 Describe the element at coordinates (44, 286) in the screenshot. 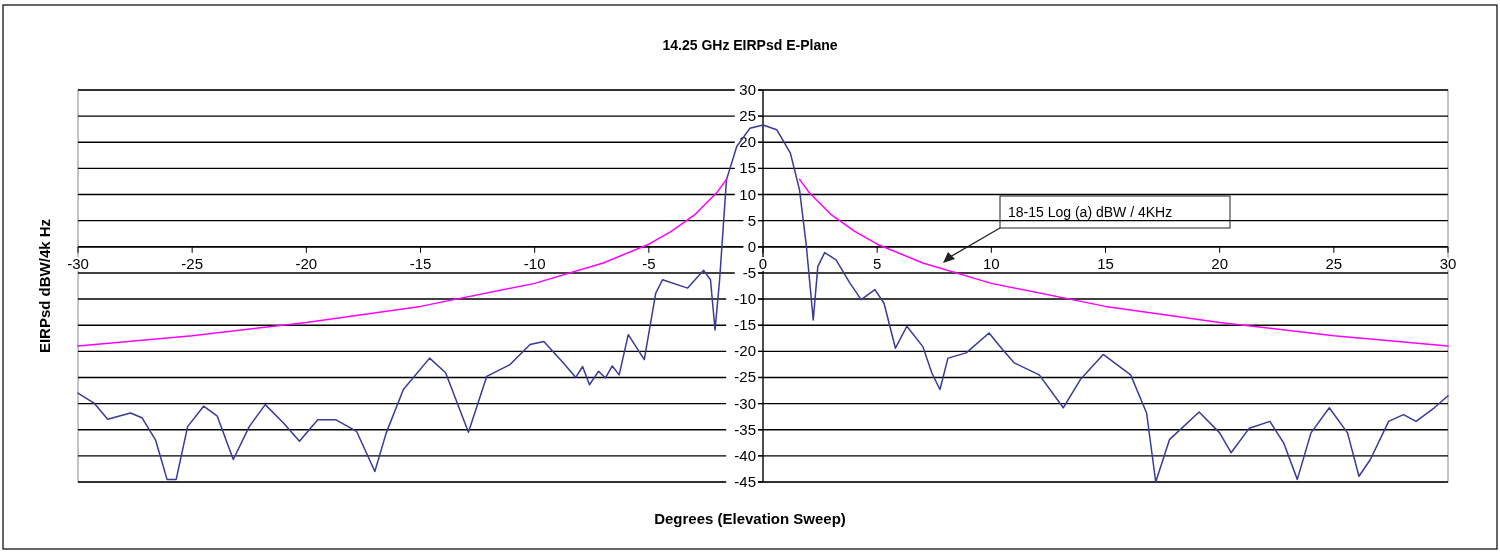

I see `y-axis-title: EIRPsd dBW/4k Hz` at that location.